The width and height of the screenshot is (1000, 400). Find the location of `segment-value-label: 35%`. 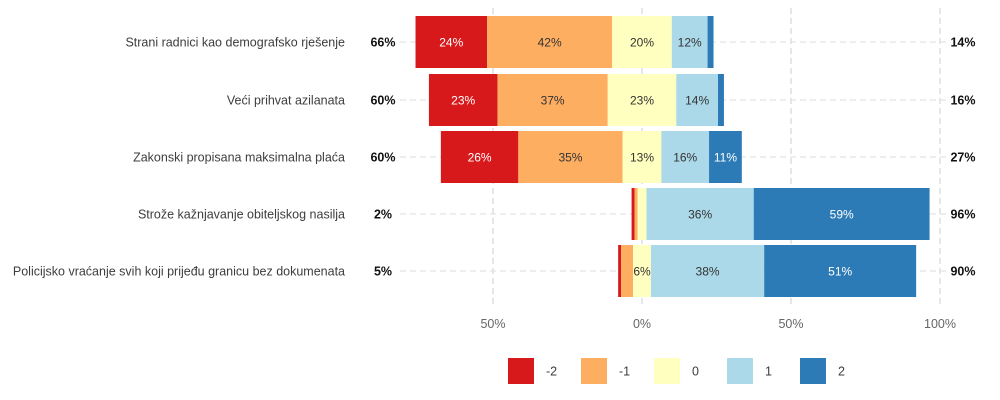

segment-value-label: 35% is located at coordinates (570, 158).